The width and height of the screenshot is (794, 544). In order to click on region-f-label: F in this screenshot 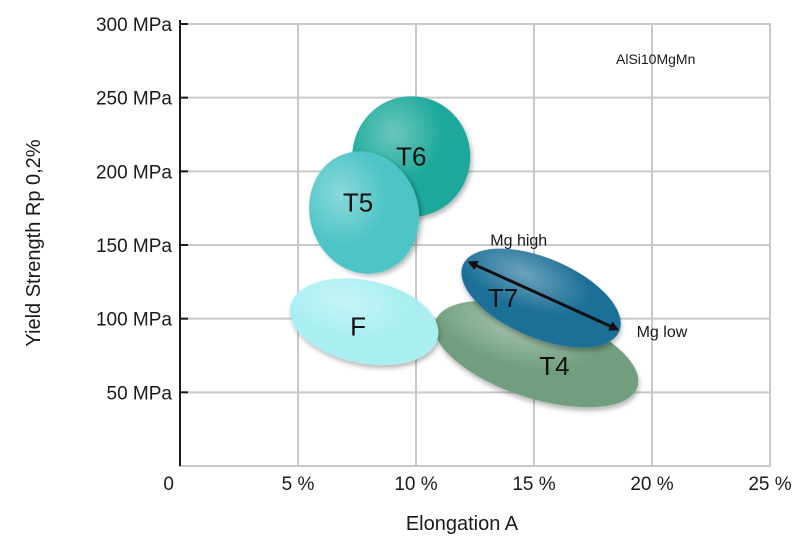, I will do `click(358, 327)`.